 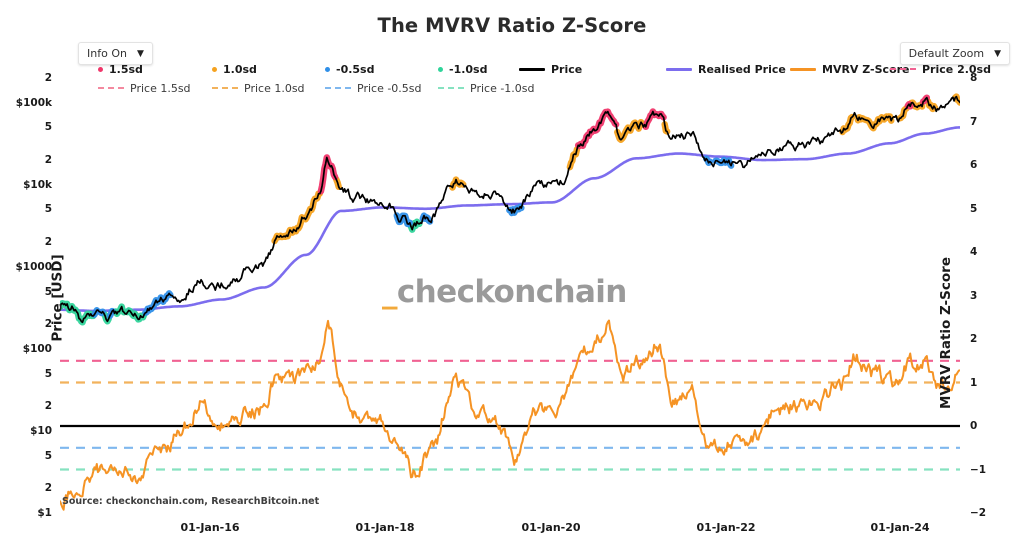 I want to click on y-axis-right-tick: 2, so click(x=974, y=339).